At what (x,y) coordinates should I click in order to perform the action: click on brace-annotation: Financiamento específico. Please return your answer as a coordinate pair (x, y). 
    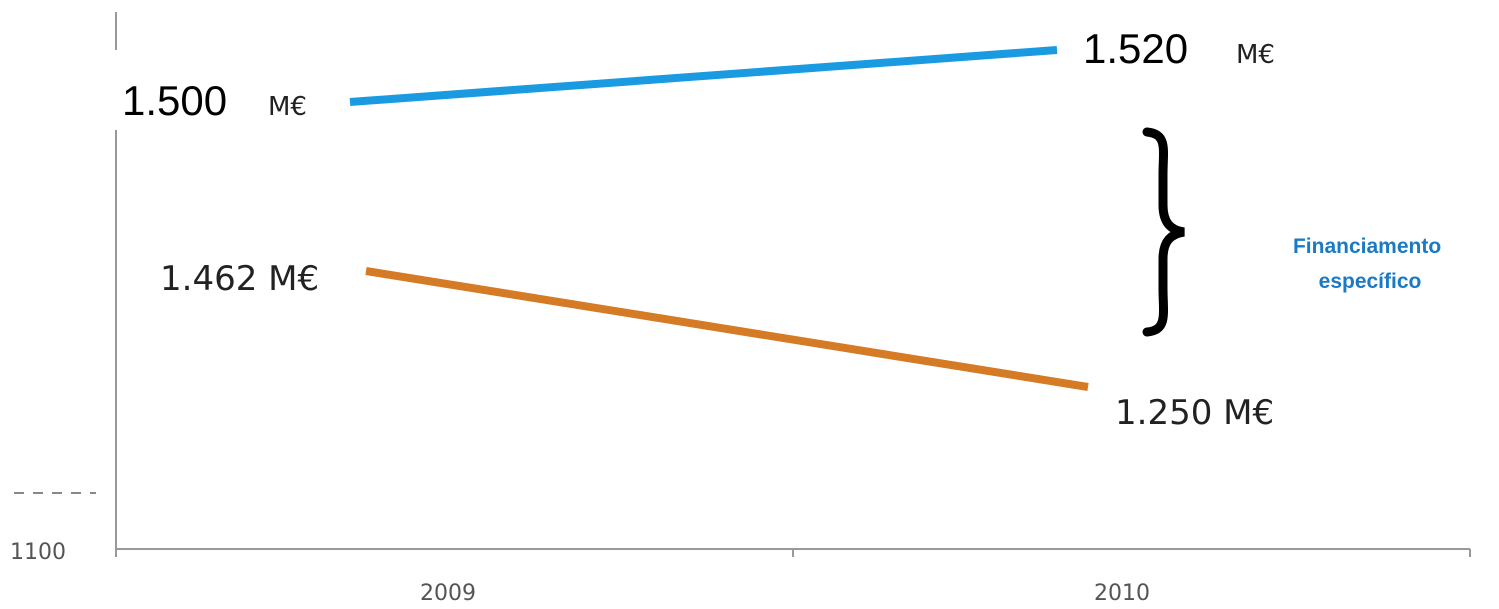
    Looking at the image, I should click on (1370, 264).